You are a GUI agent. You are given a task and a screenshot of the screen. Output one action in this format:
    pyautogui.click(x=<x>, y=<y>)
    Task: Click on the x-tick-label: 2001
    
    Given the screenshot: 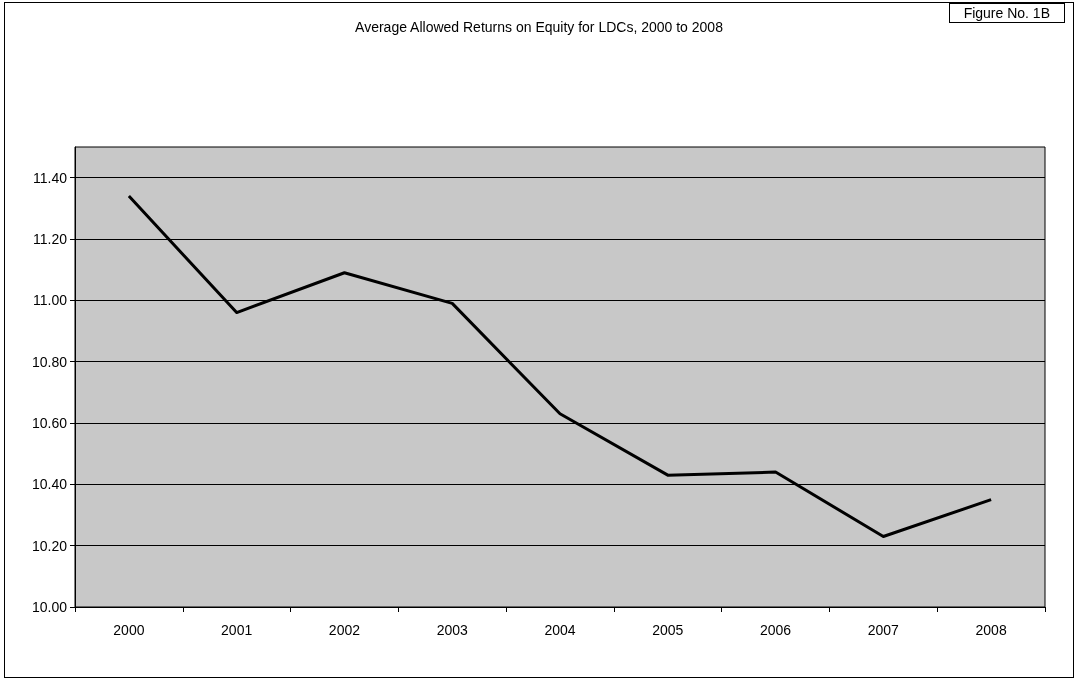 What is the action you would take?
    pyautogui.click(x=237, y=630)
    